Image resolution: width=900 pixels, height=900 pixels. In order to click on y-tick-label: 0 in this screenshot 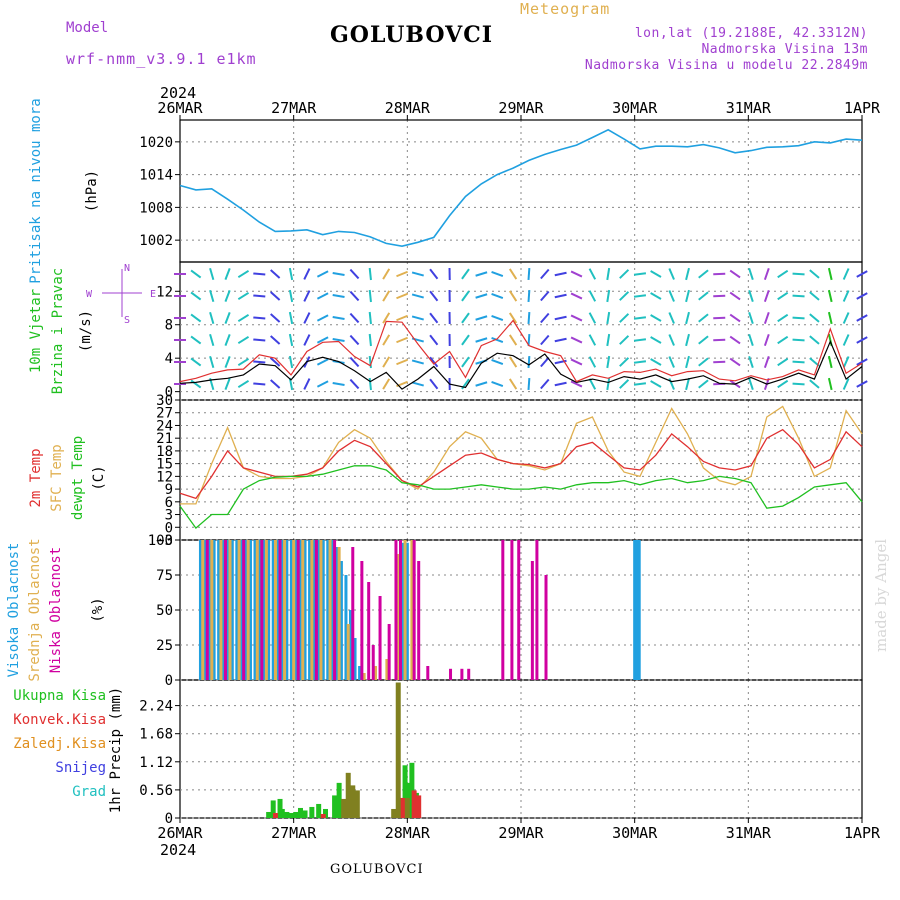, I will do `click(169, 528)`.